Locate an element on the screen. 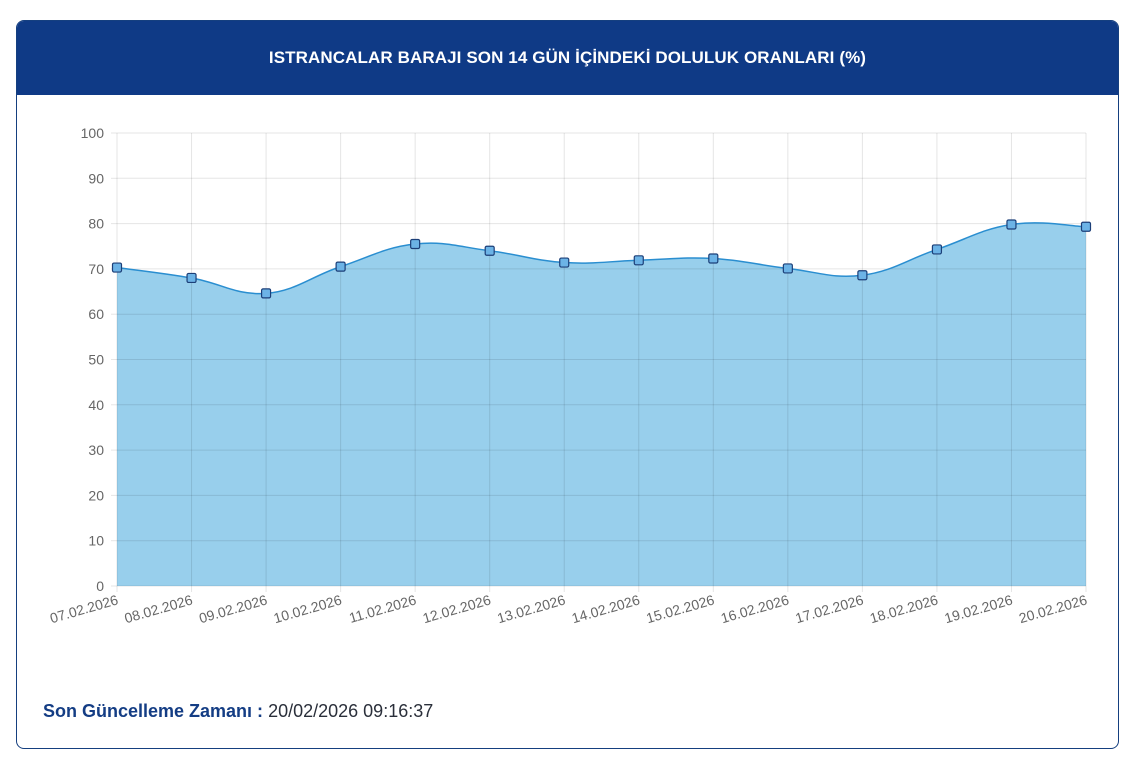  data-point-18.02.2026 is located at coordinates (937, 249).